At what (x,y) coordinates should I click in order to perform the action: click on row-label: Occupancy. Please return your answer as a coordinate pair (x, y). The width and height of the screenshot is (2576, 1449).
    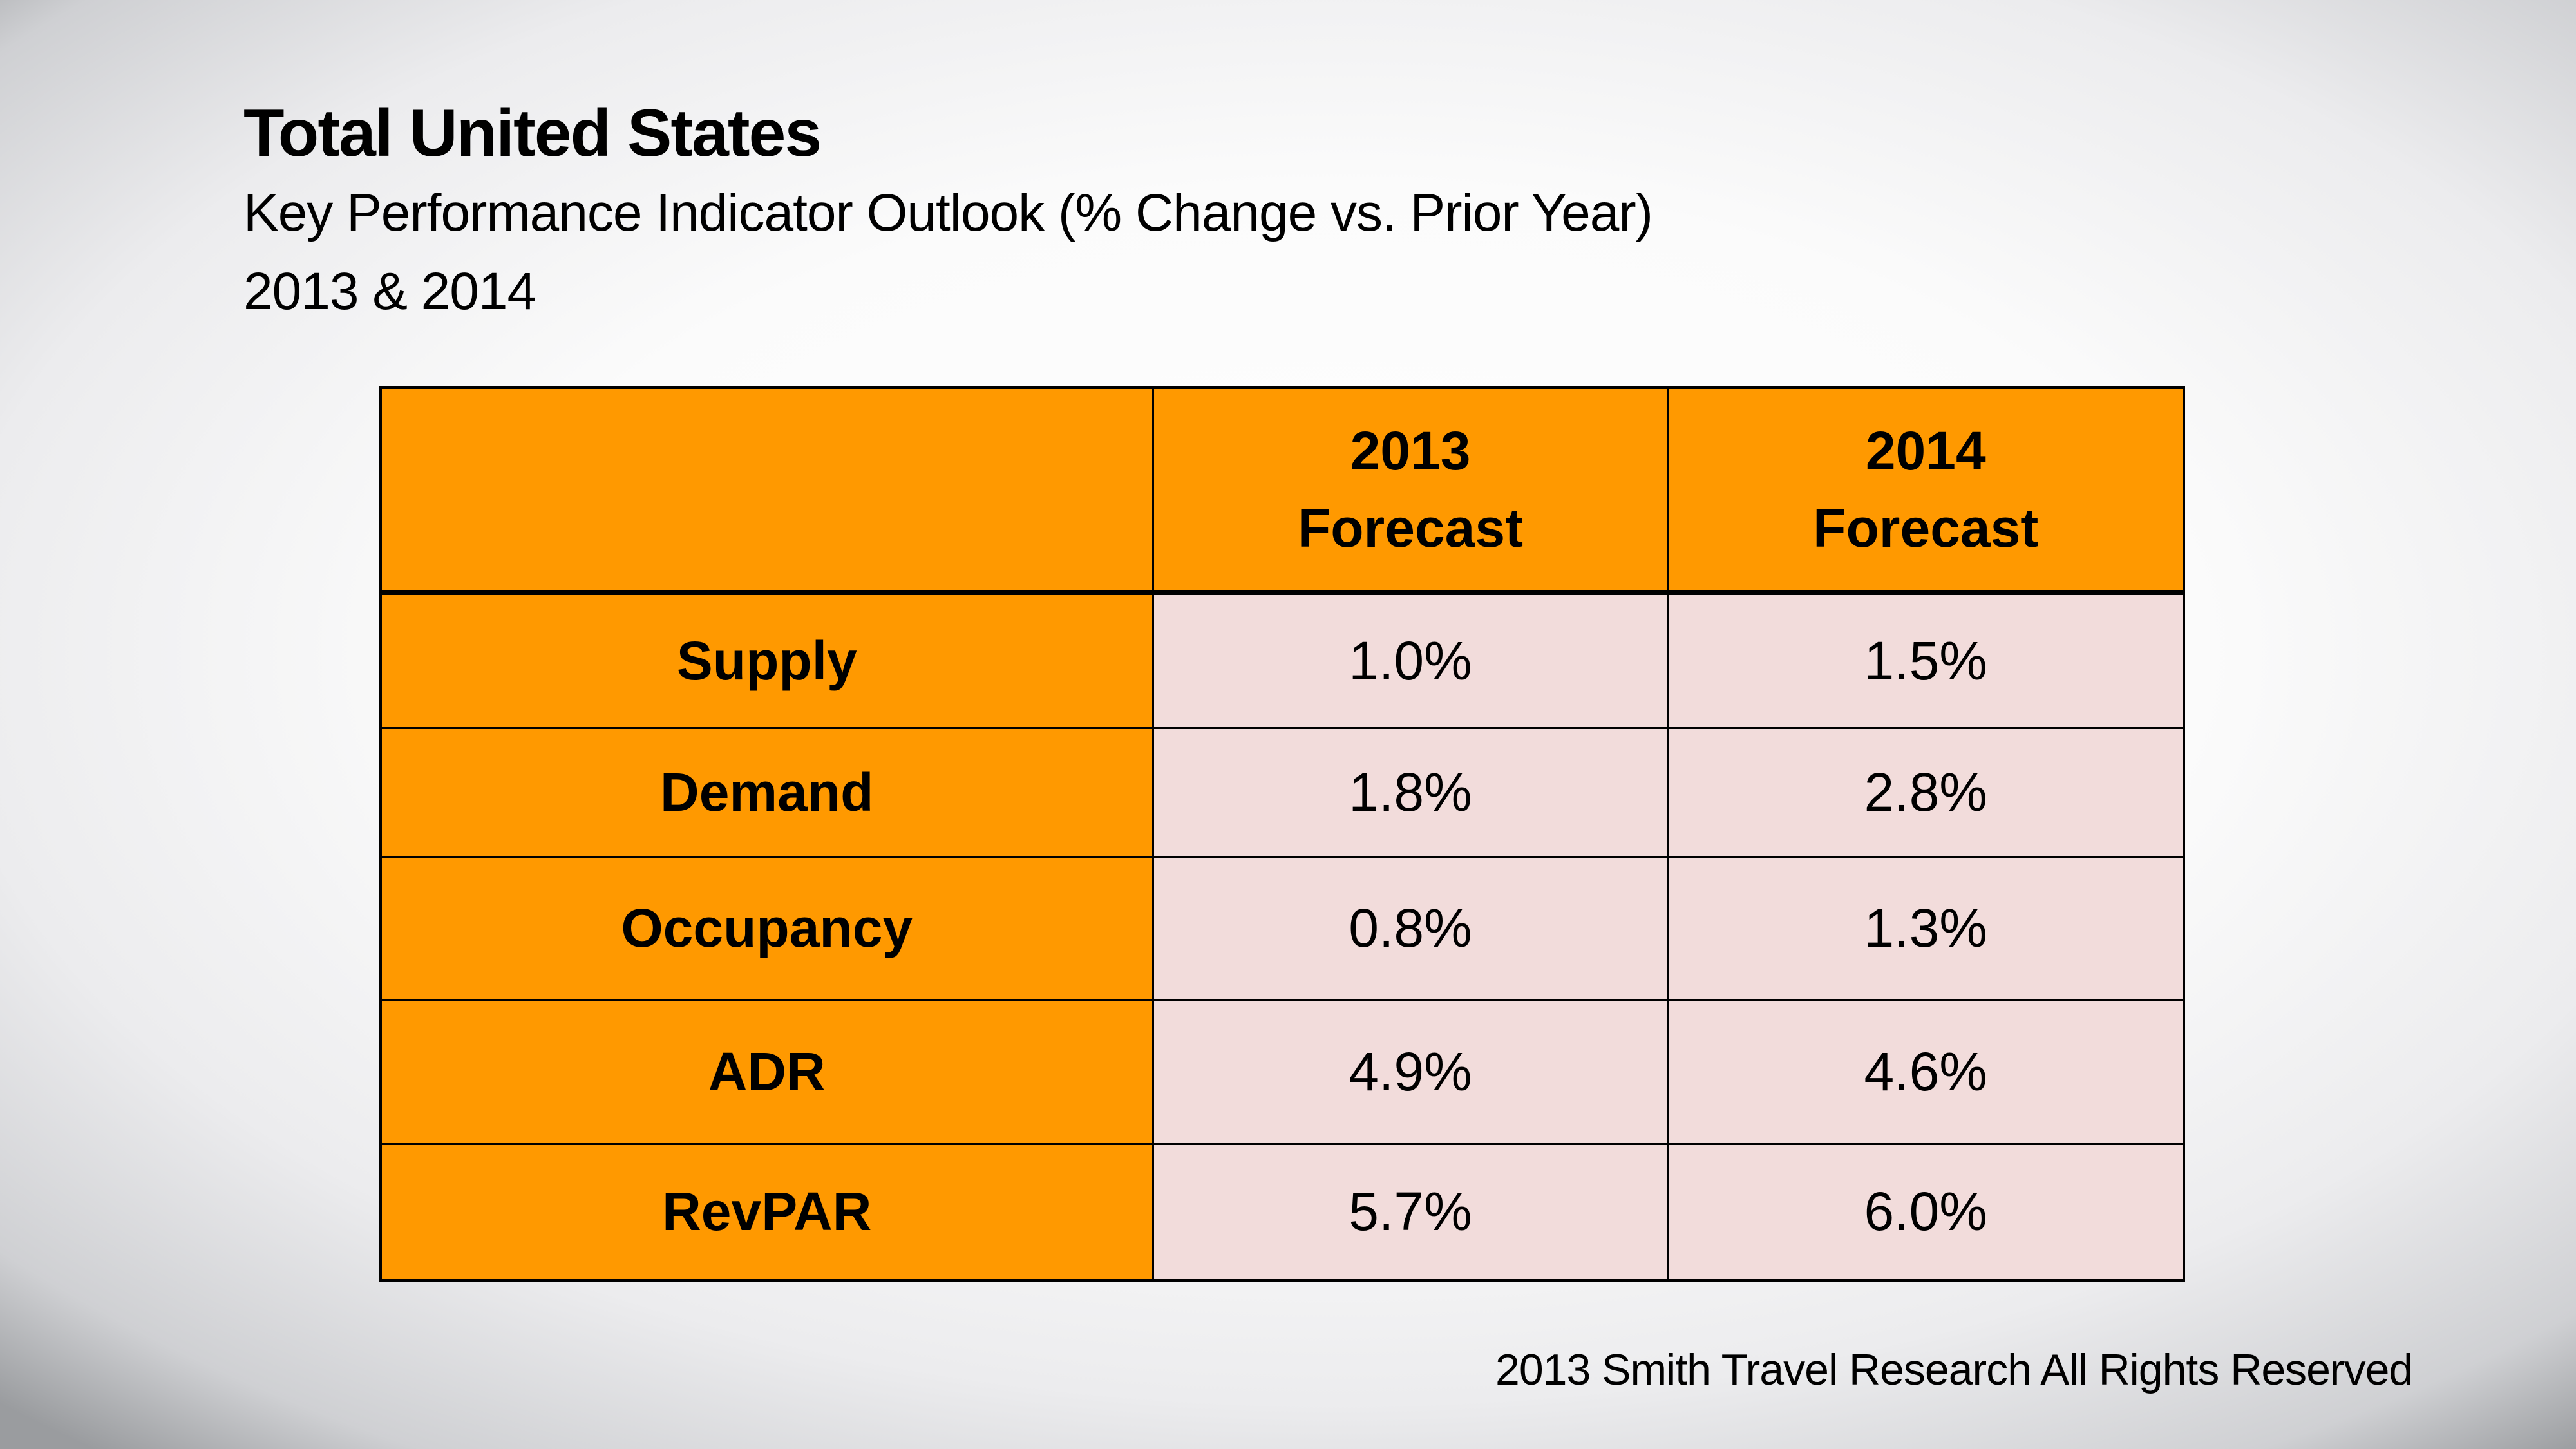
    Looking at the image, I should click on (766, 928).